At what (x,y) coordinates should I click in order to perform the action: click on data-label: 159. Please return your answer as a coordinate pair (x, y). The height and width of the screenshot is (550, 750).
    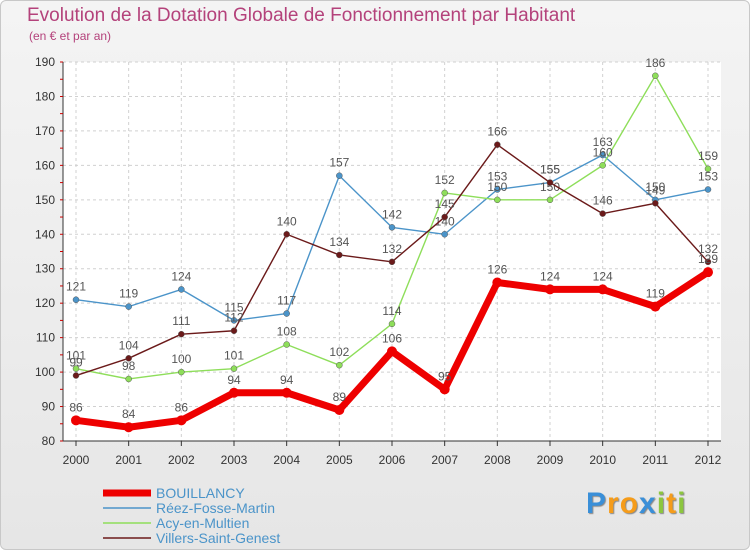
    Looking at the image, I should click on (708, 156).